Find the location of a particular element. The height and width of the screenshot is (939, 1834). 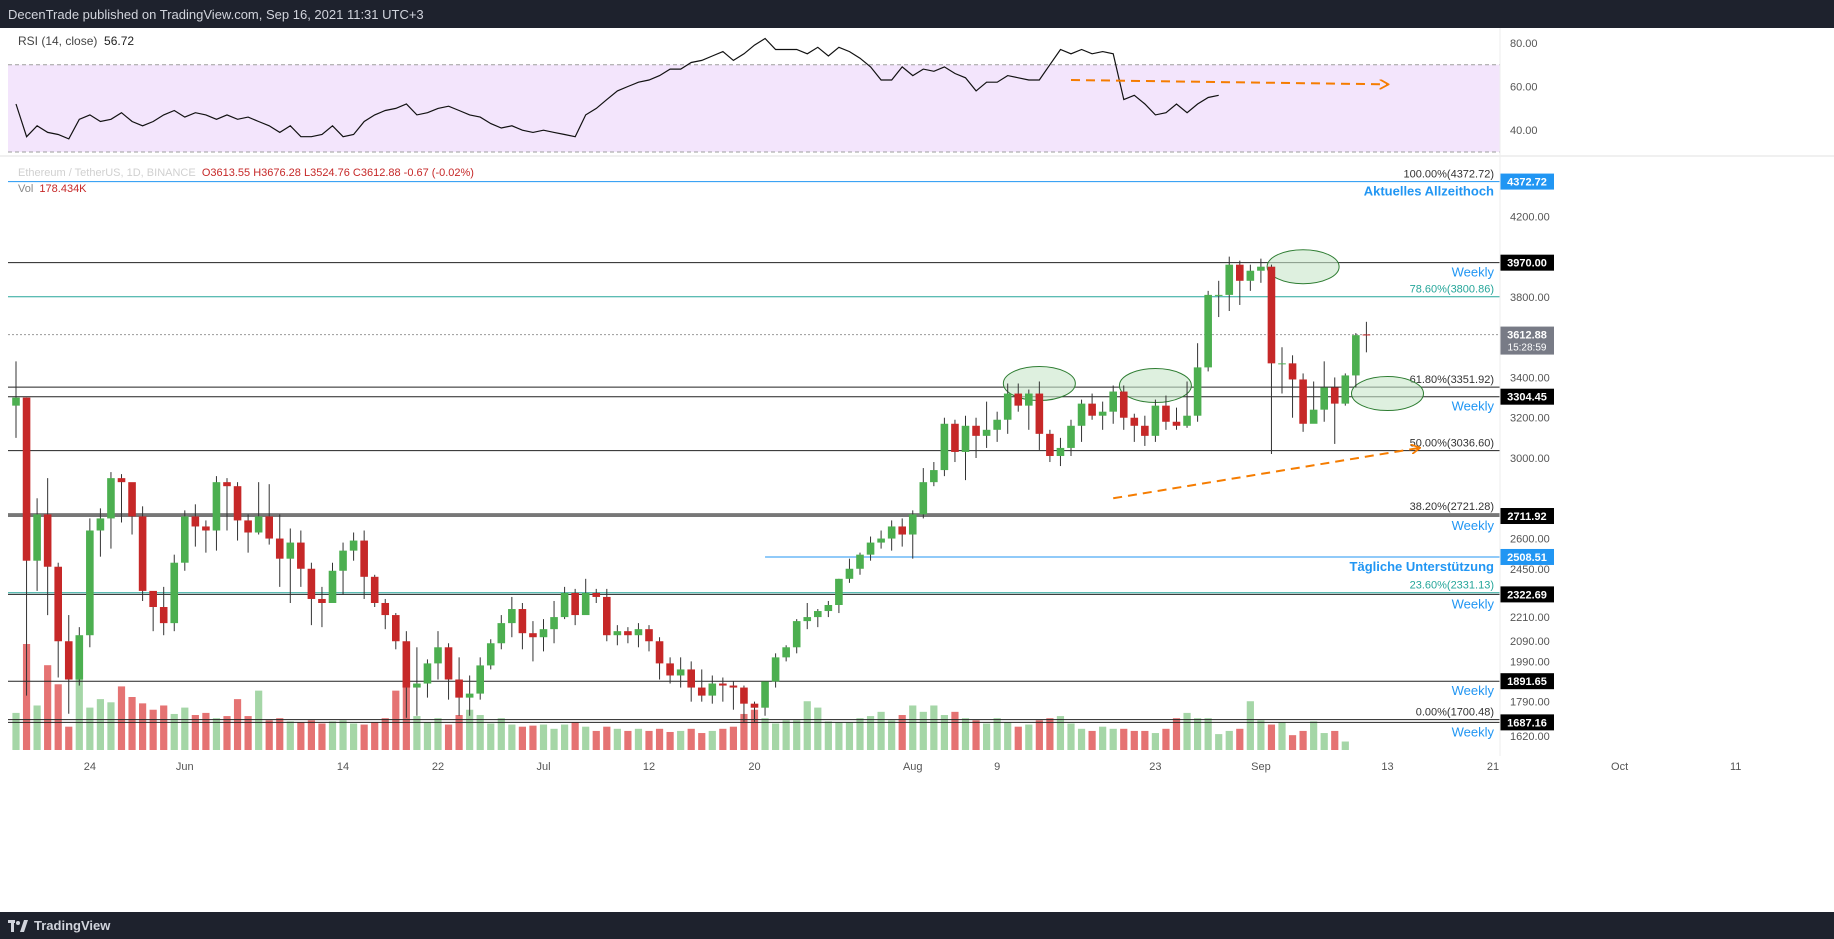

rsi-legend: RSI (14, close) 56.72 is located at coordinates (76, 41).